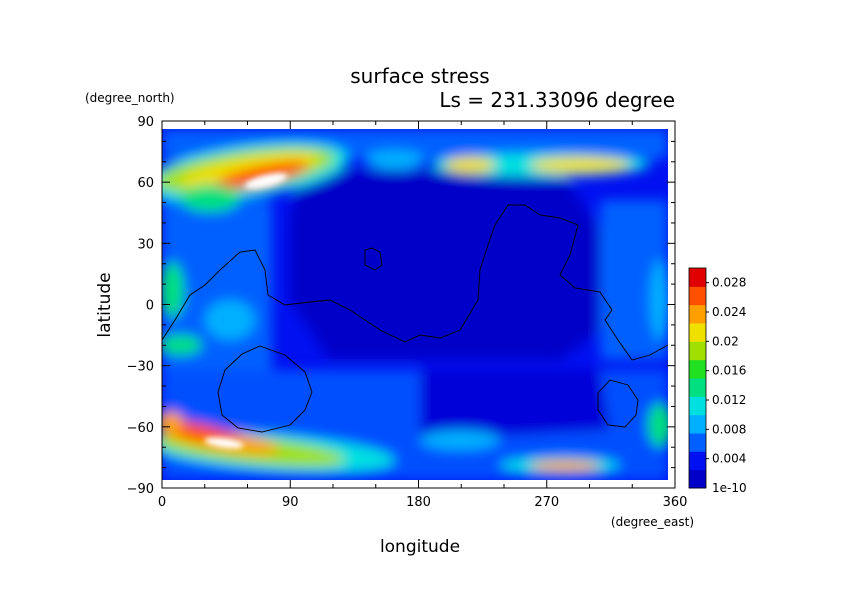 The height and width of the screenshot is (595, 842). What do you see at coordinates (420, 547) in the screenshot?
I see `x-axis-label: longitude` at bounding box center [420, 547].